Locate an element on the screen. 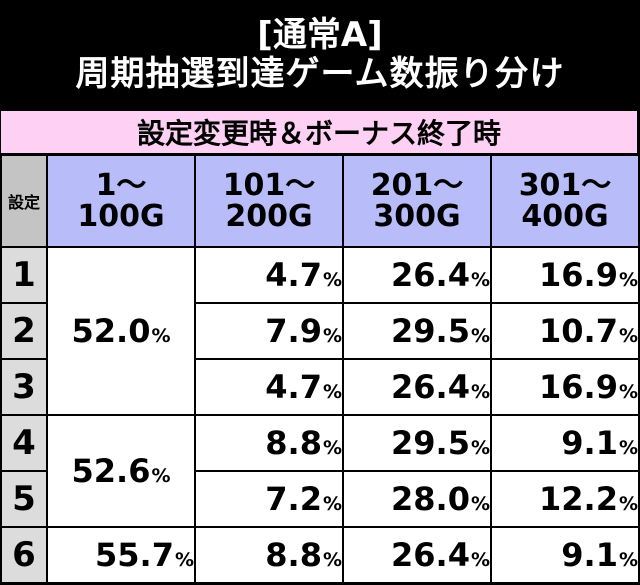 The width and height of the screenshot is (640, 585). setting-cell: 4 is located at coordinates (24, 443).